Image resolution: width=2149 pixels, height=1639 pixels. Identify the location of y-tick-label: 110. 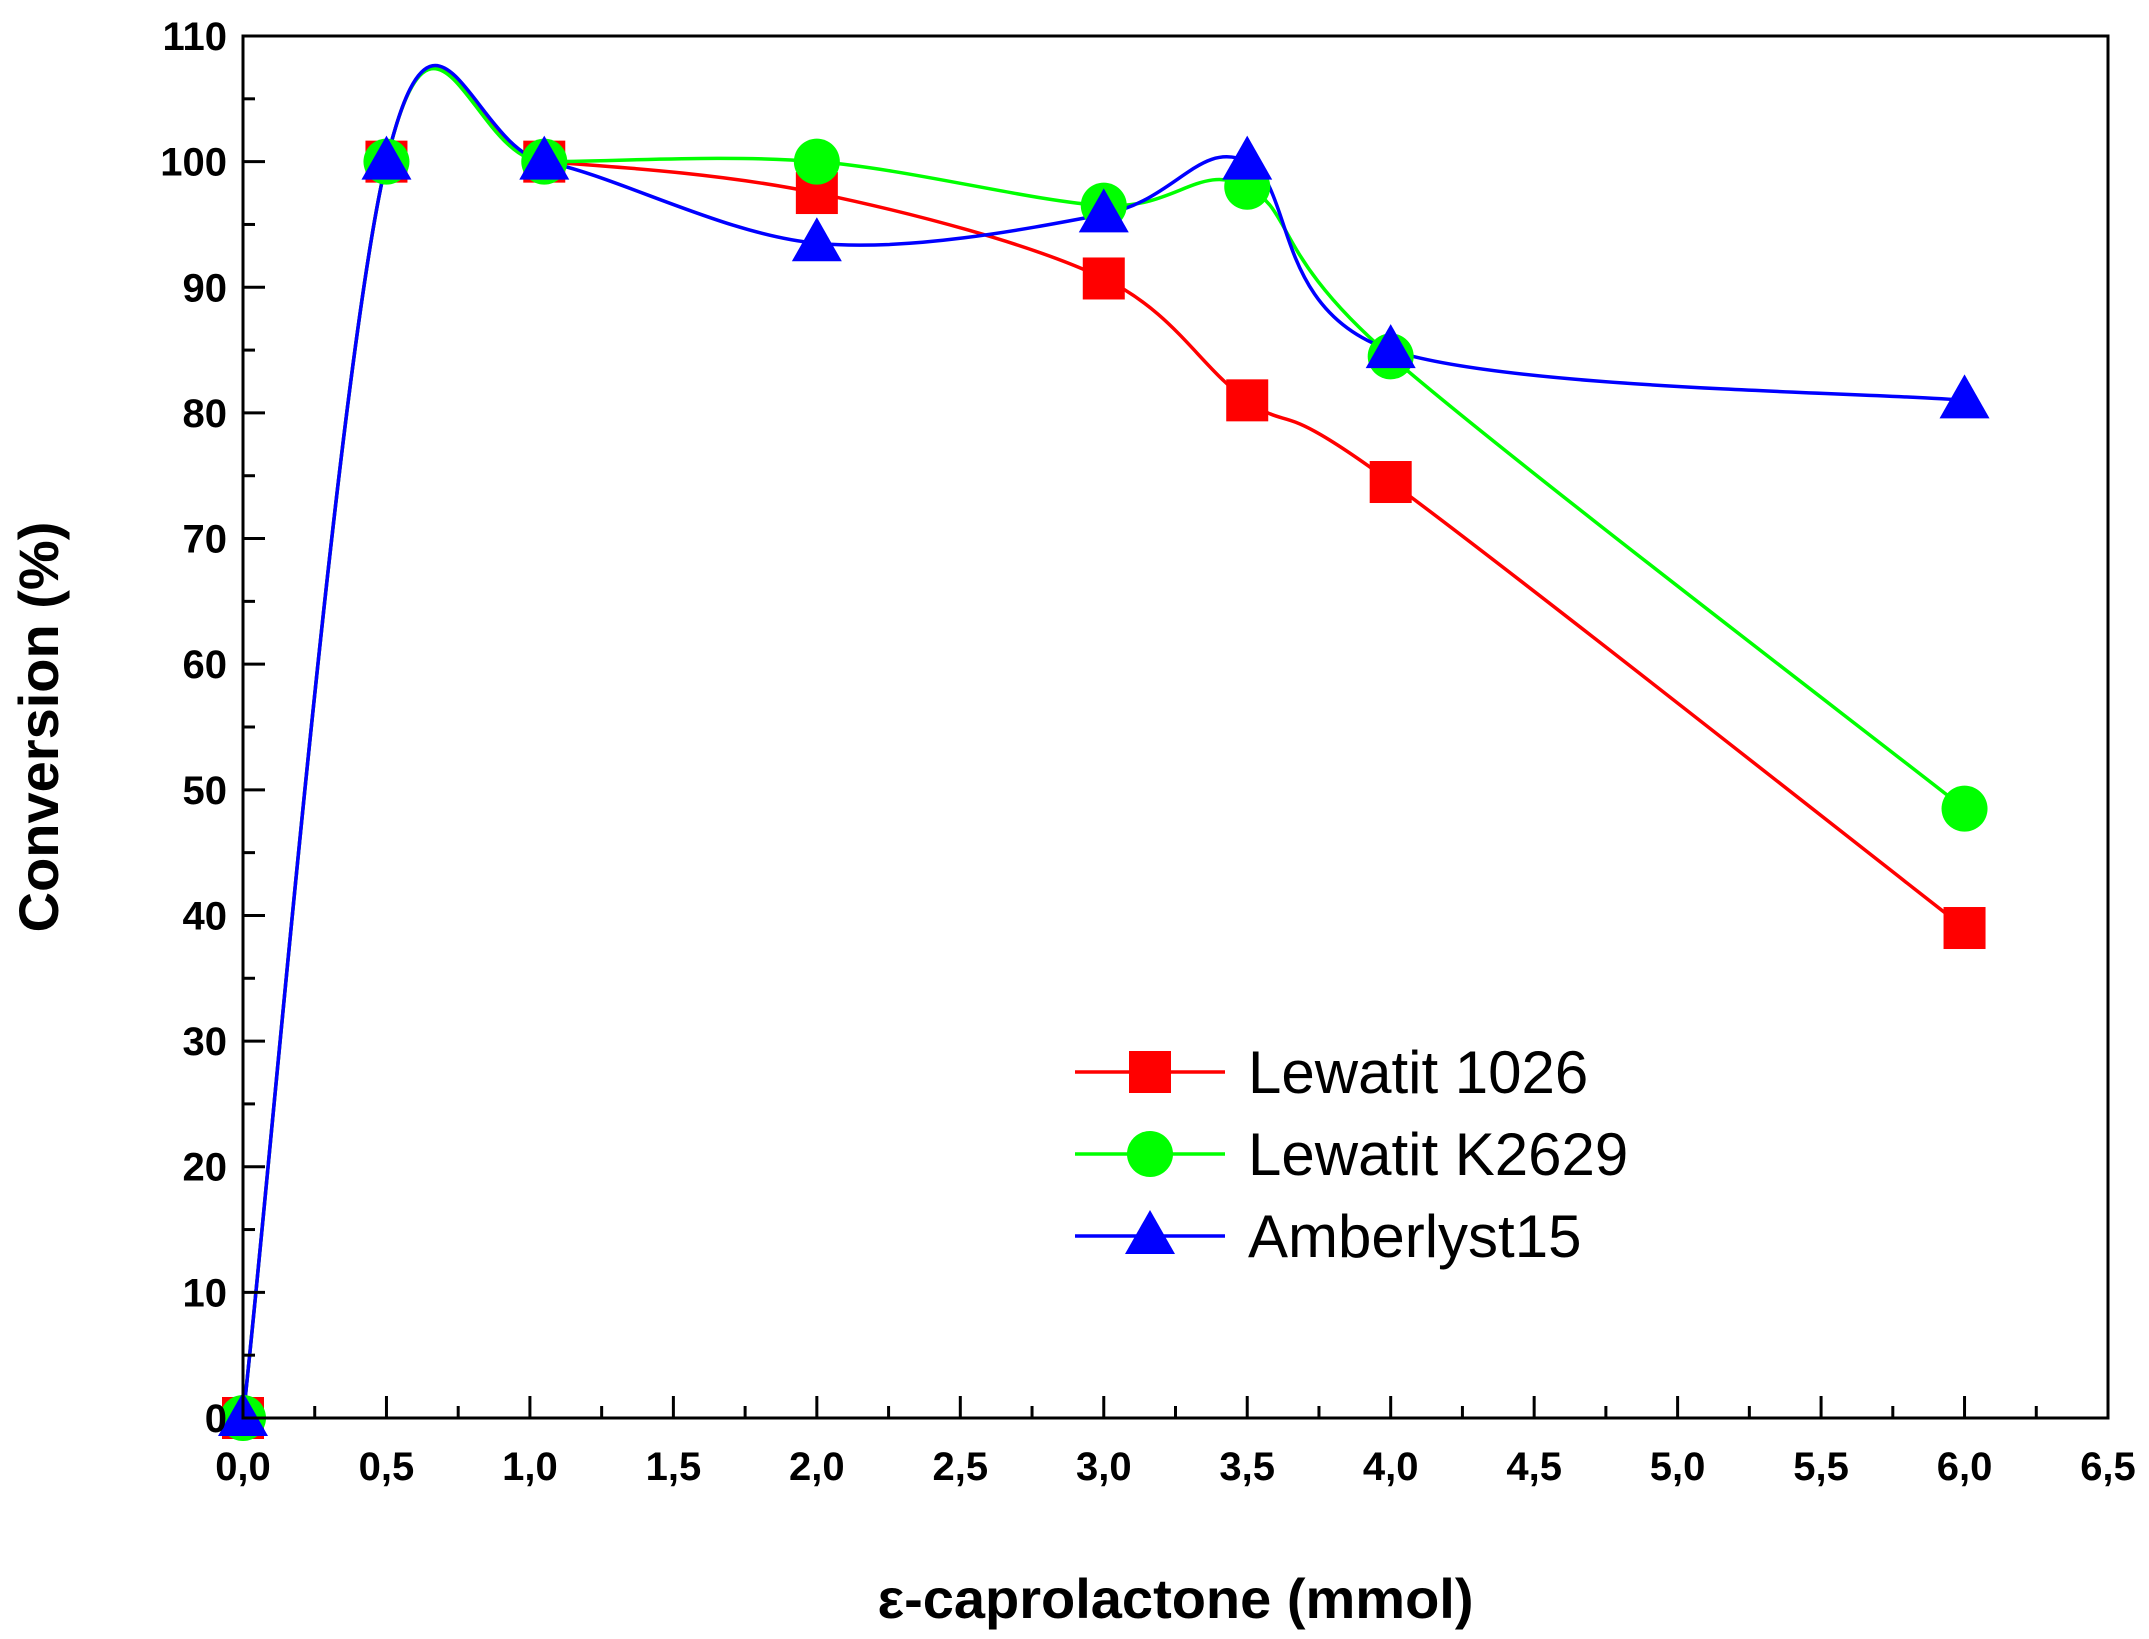
(194, 37).